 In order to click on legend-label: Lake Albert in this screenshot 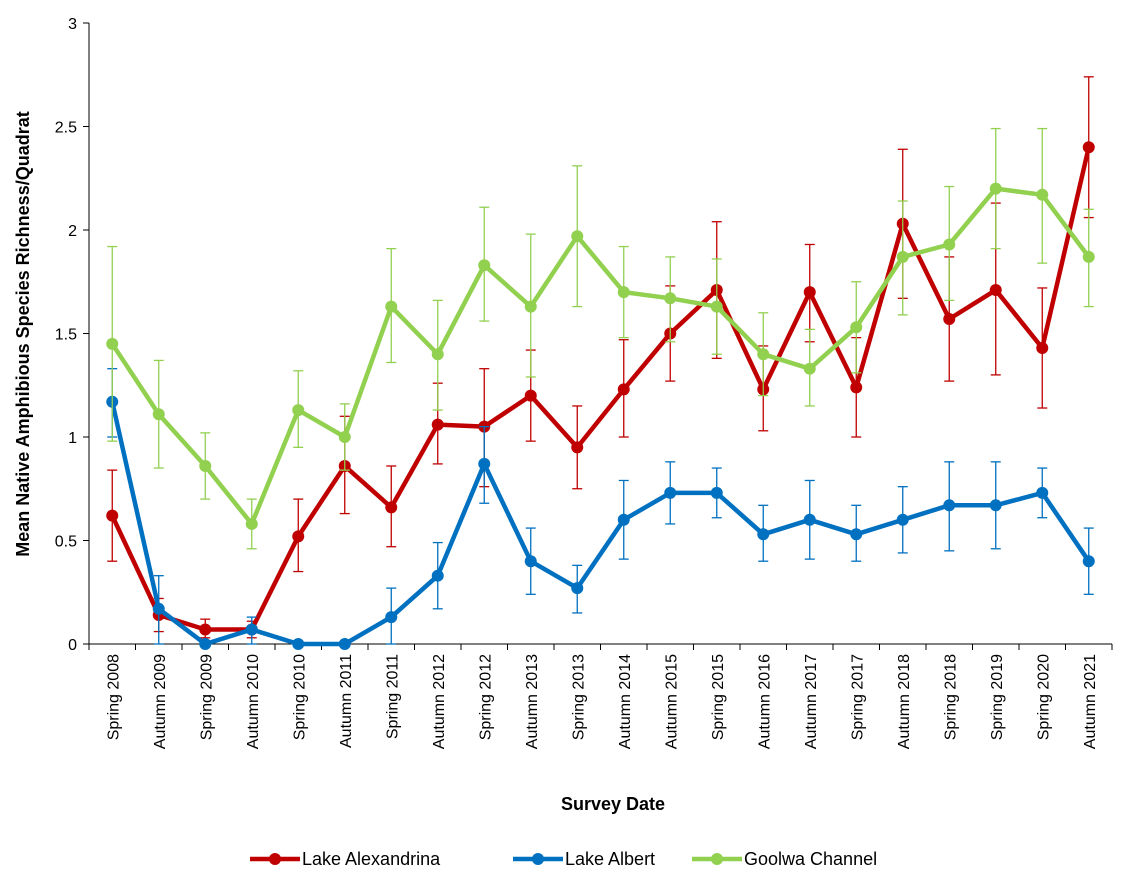, I will do `click(610, 859)`.